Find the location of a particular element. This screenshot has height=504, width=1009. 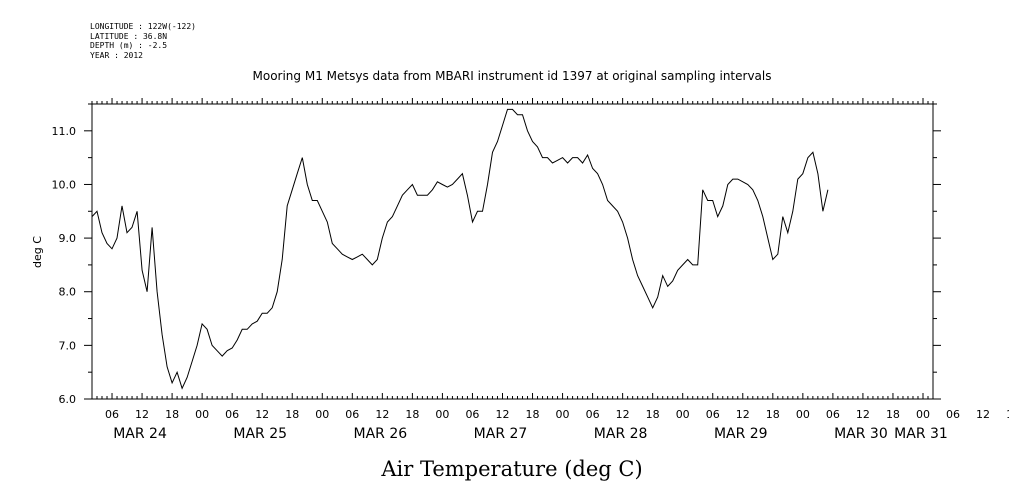

day-label: MAR 25 is located at coordinates (260, 434).